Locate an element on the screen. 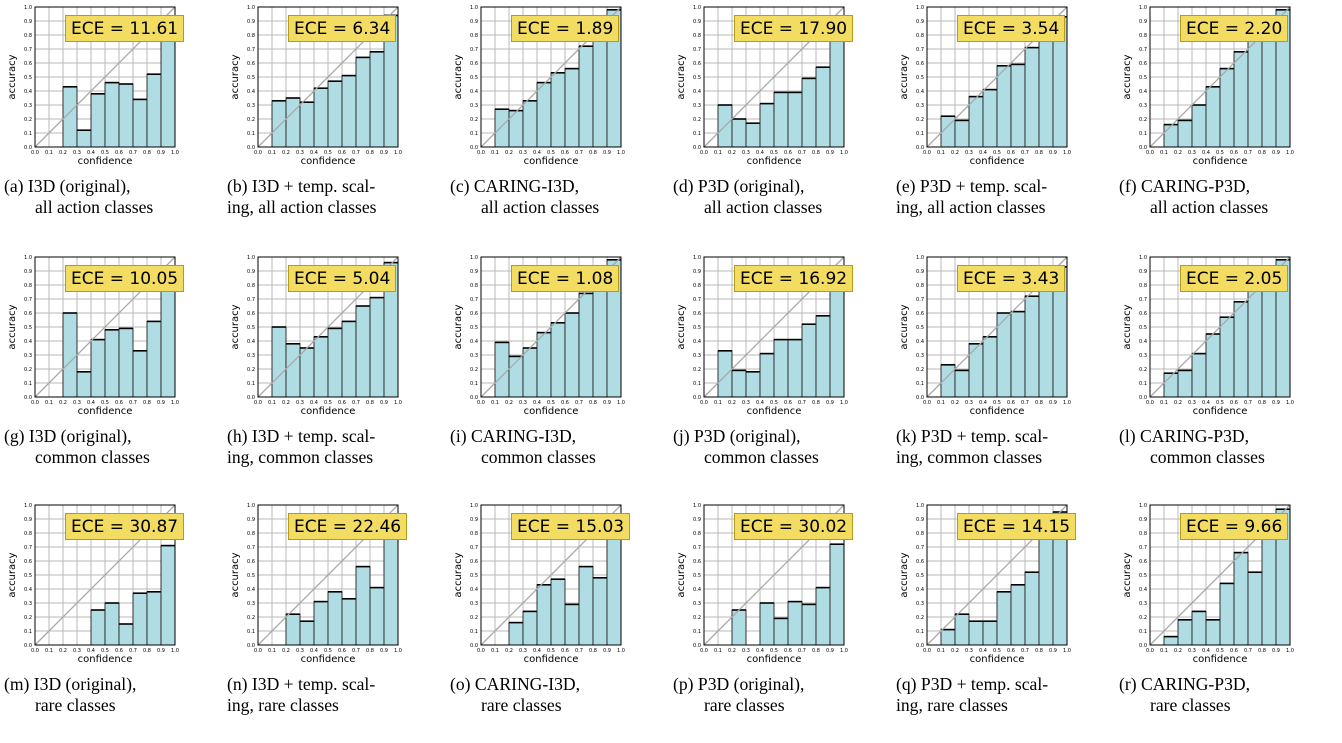 This screenshot has width=1342, height=743. caption-line-1: (g) I3D (original), is located at coordinates (68, 436).